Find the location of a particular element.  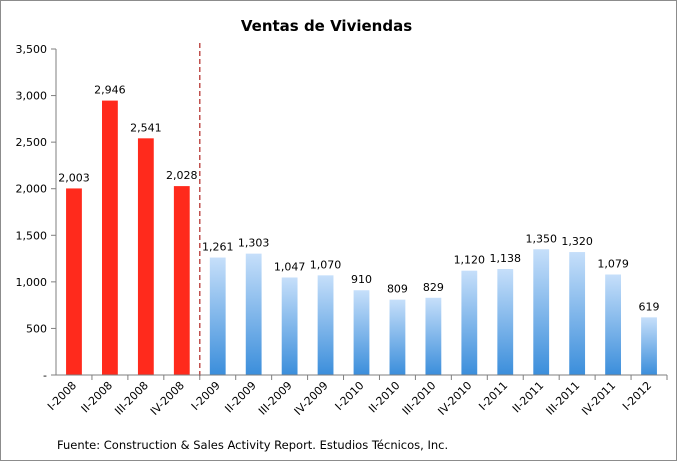

data-label: 2,003 is located at coordinates (74, 177).